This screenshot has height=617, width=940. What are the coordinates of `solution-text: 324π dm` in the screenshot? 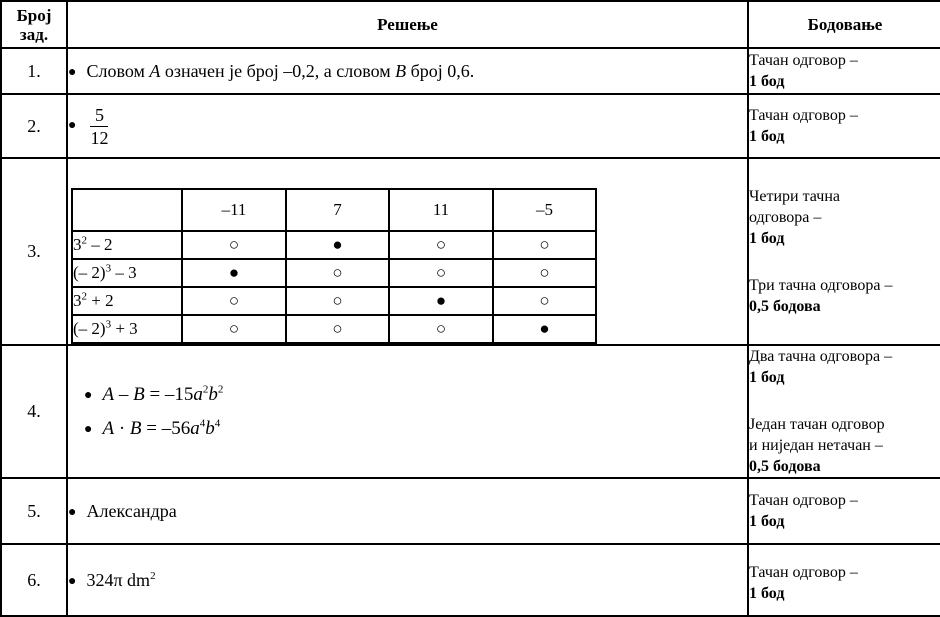 It's located at (118, 579).